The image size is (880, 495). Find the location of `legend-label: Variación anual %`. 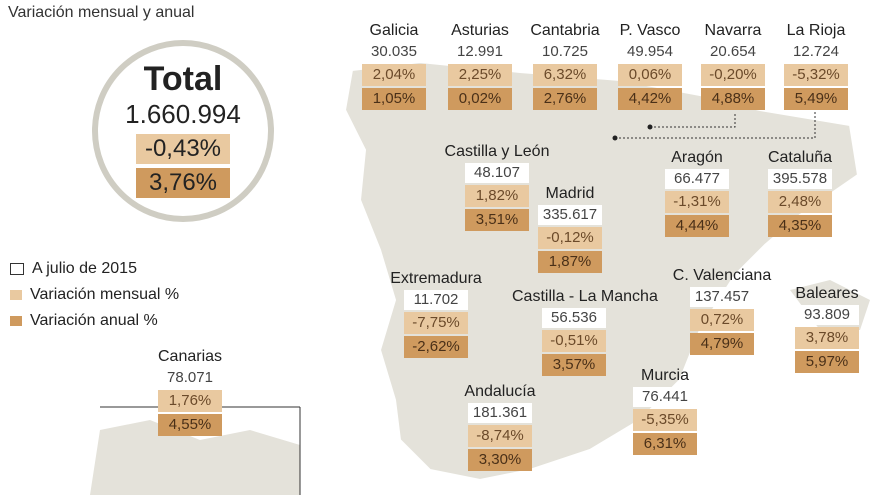

legend-label: Variación anual % is located at coordinates (94, 320).